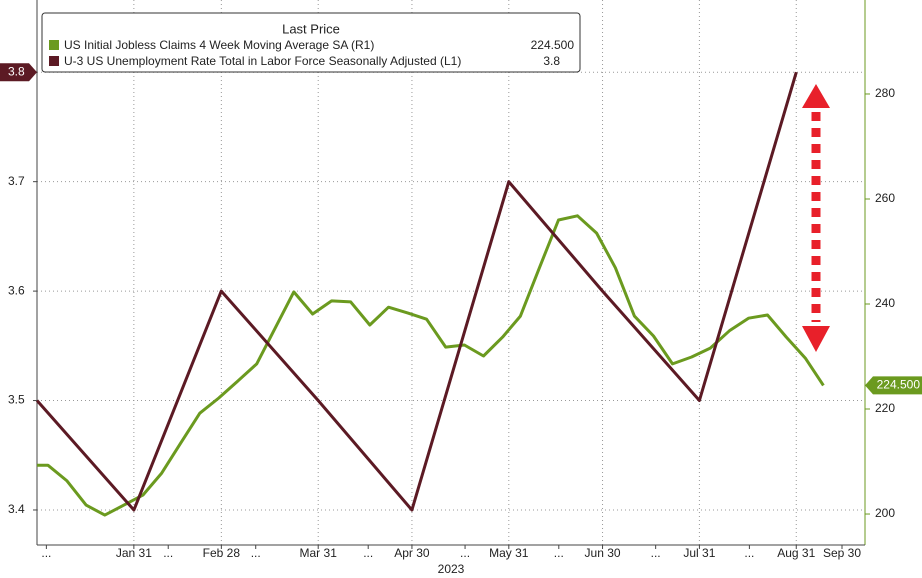  I want to click on x-tick-label: Mar 31, so click(319, 553).